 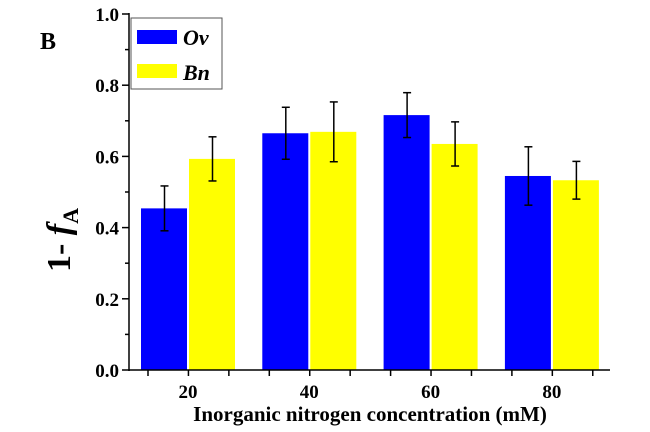 I want to click on x-axis-label: Inorganic nitrogen concentration (mM), so click(x=370, y=414).